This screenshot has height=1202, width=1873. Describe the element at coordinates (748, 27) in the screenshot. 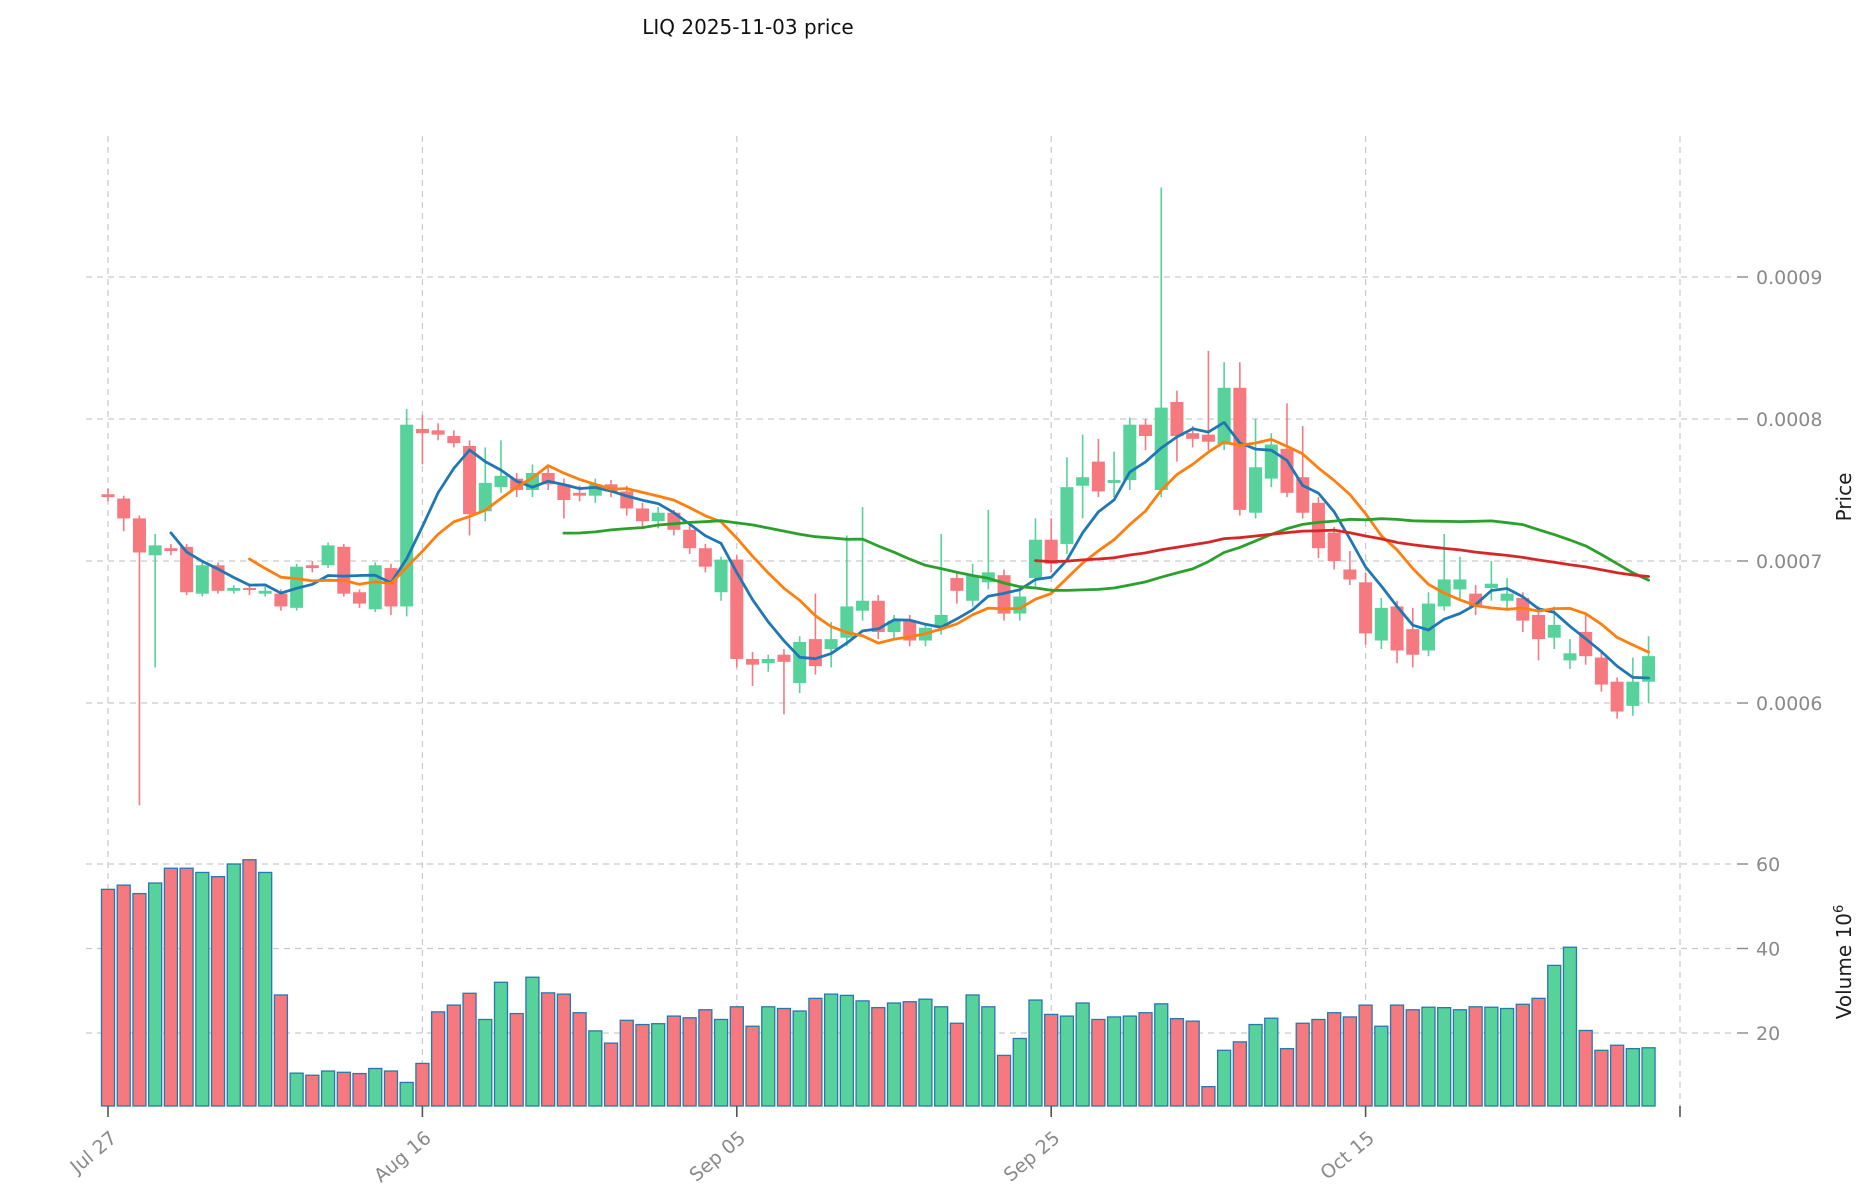

I see `chart-title: LIQ 2025-11-03 price` at that location.